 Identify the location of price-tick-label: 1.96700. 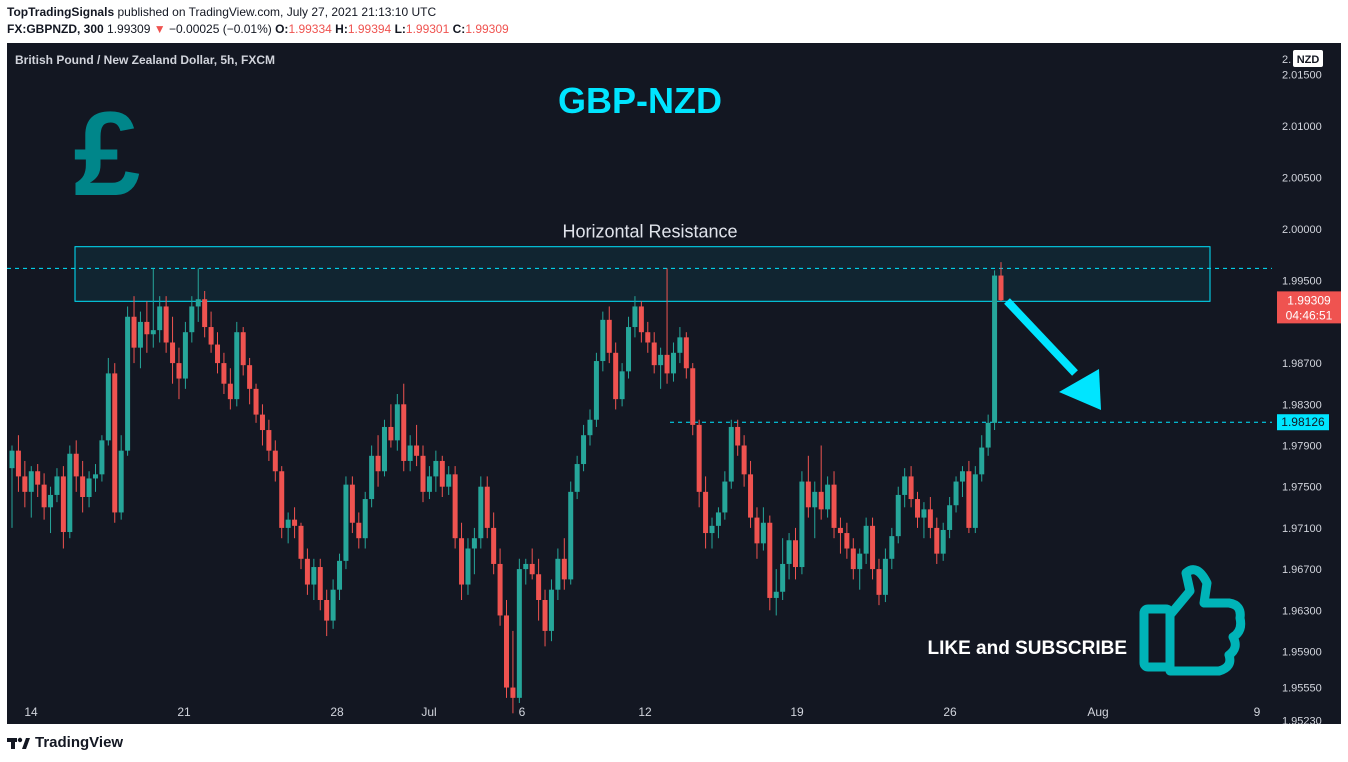
(1302, 570).